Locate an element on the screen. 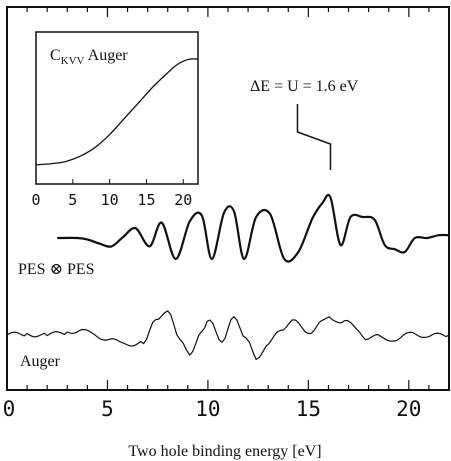 This screenshot has width=451, height=461. inset-series-line is located at coordinates (117, 112).